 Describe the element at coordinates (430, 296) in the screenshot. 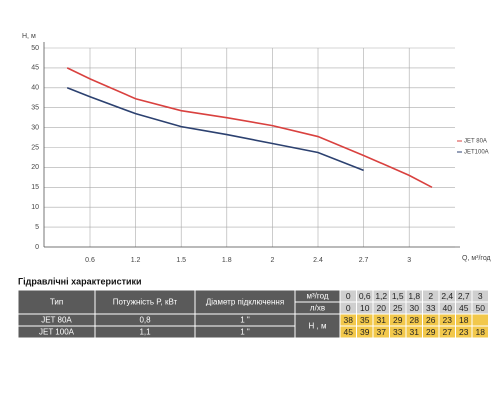

I see `flow-m3h: 2` at that location.